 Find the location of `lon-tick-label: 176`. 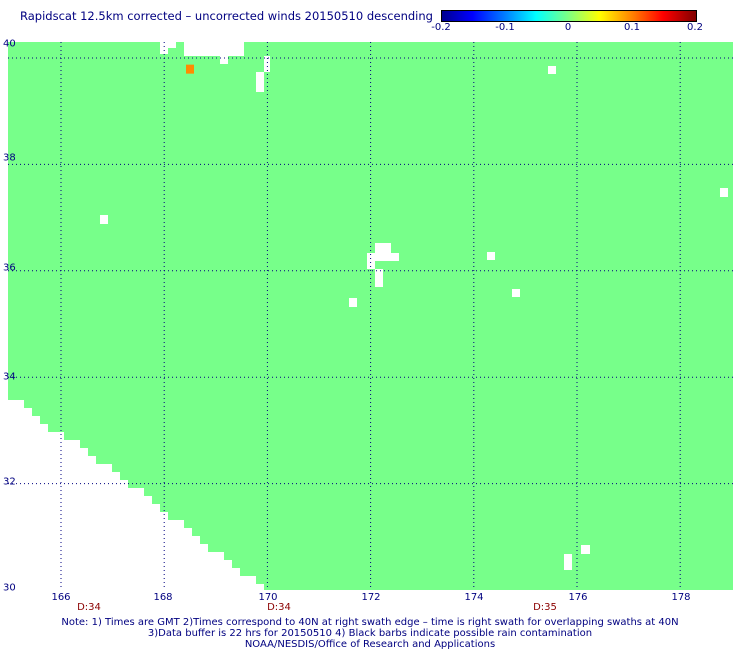

lon-tick-label: 176 is located at coordinates (578, 597).